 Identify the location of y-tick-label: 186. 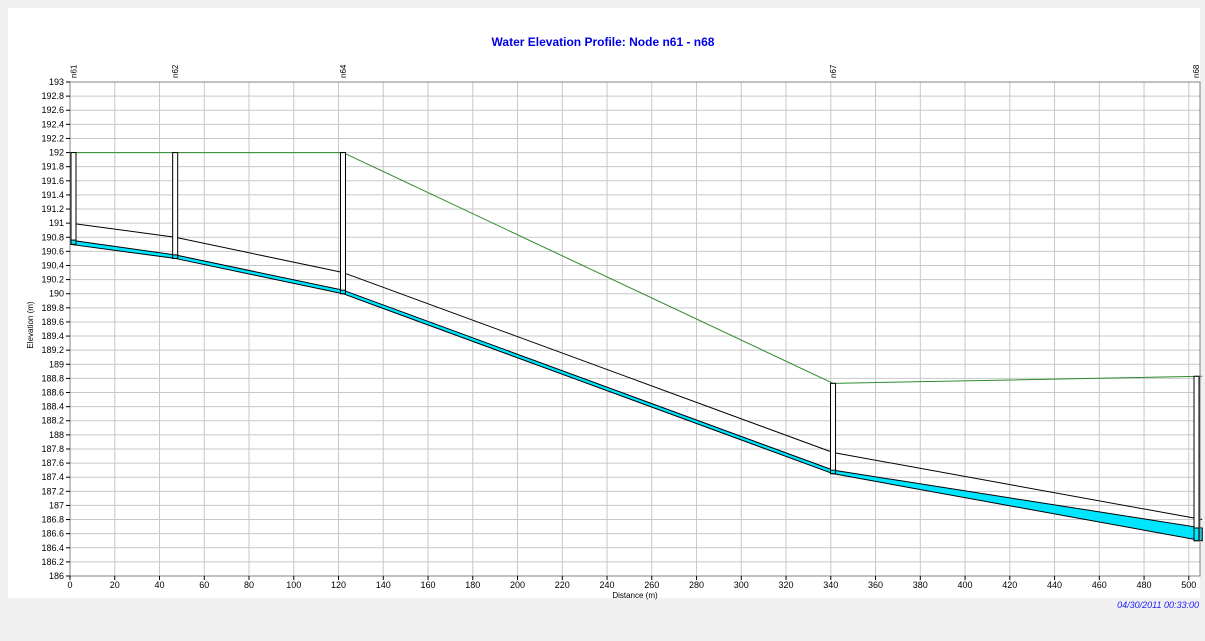
(56, 576).